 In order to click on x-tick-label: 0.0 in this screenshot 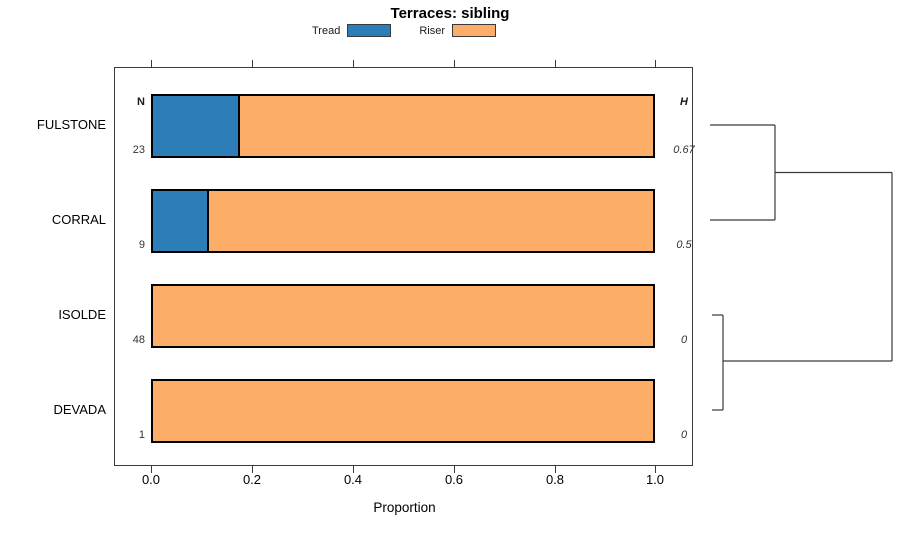, I will do `click(151, 479)`.